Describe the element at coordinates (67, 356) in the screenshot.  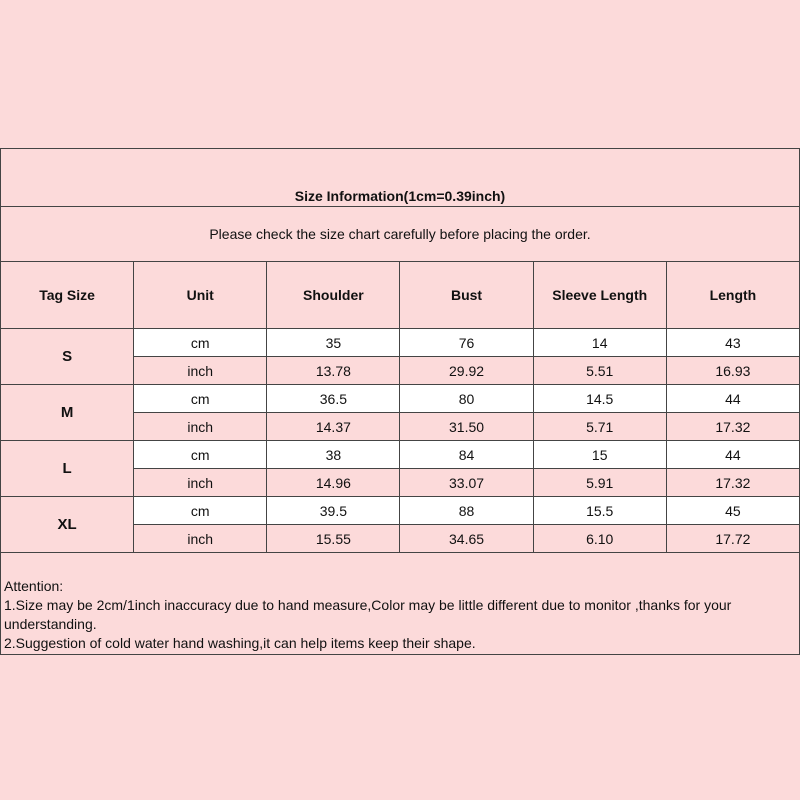
I see `tag-size-cell: S` at that location.